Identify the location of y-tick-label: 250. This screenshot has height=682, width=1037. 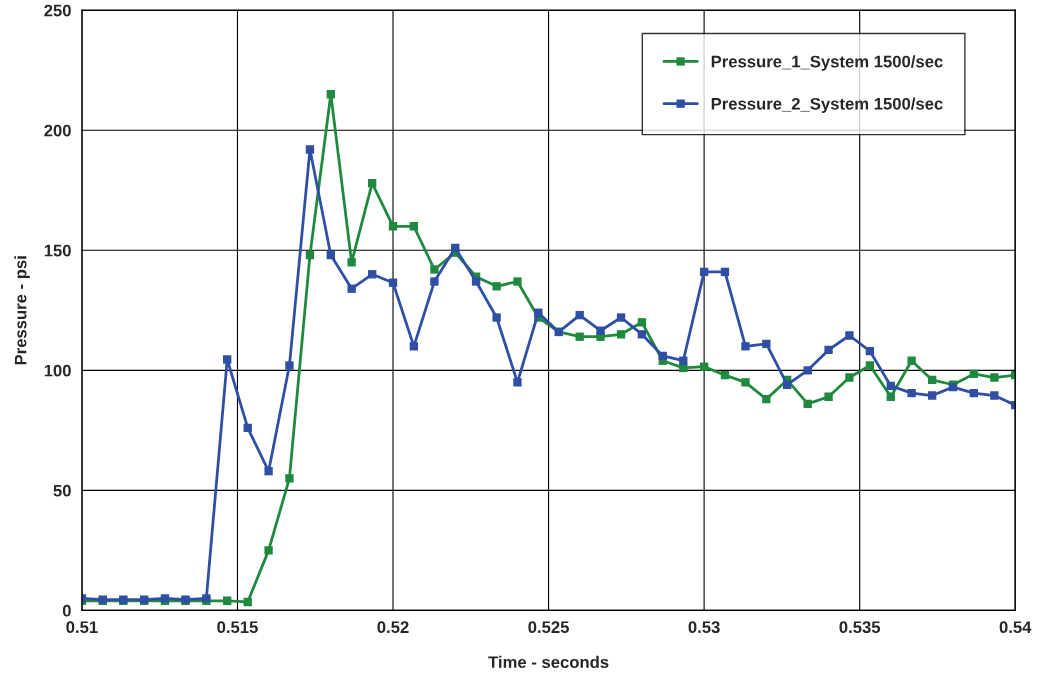
(57, 10).